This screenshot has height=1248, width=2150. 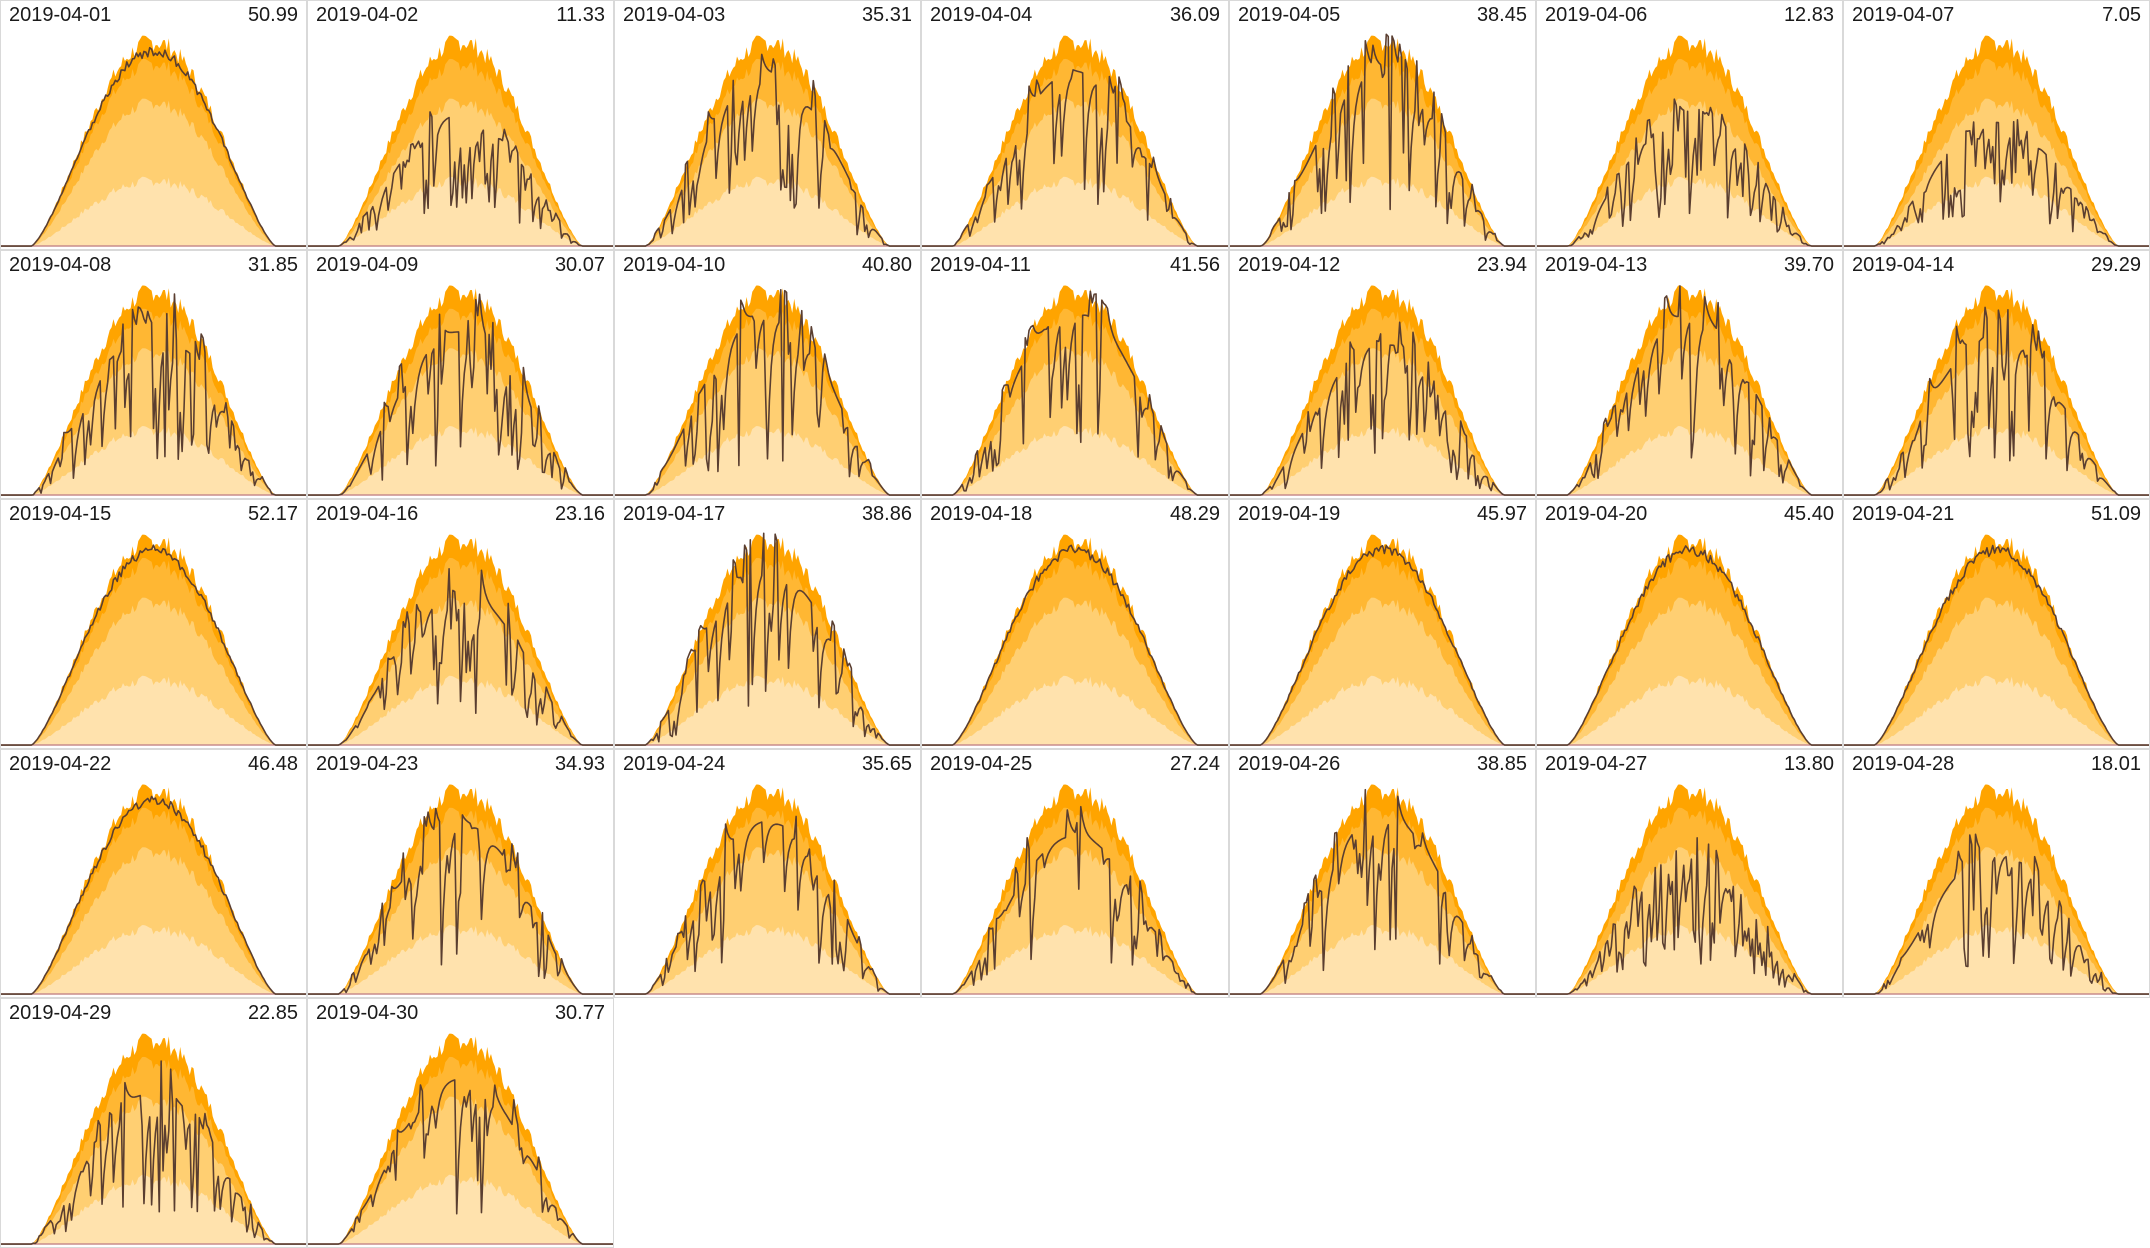 What do you see at coordinates (886, 265) in the screenshot?
I see `day-total-label: 40.80` at bounding box center [886, 265].